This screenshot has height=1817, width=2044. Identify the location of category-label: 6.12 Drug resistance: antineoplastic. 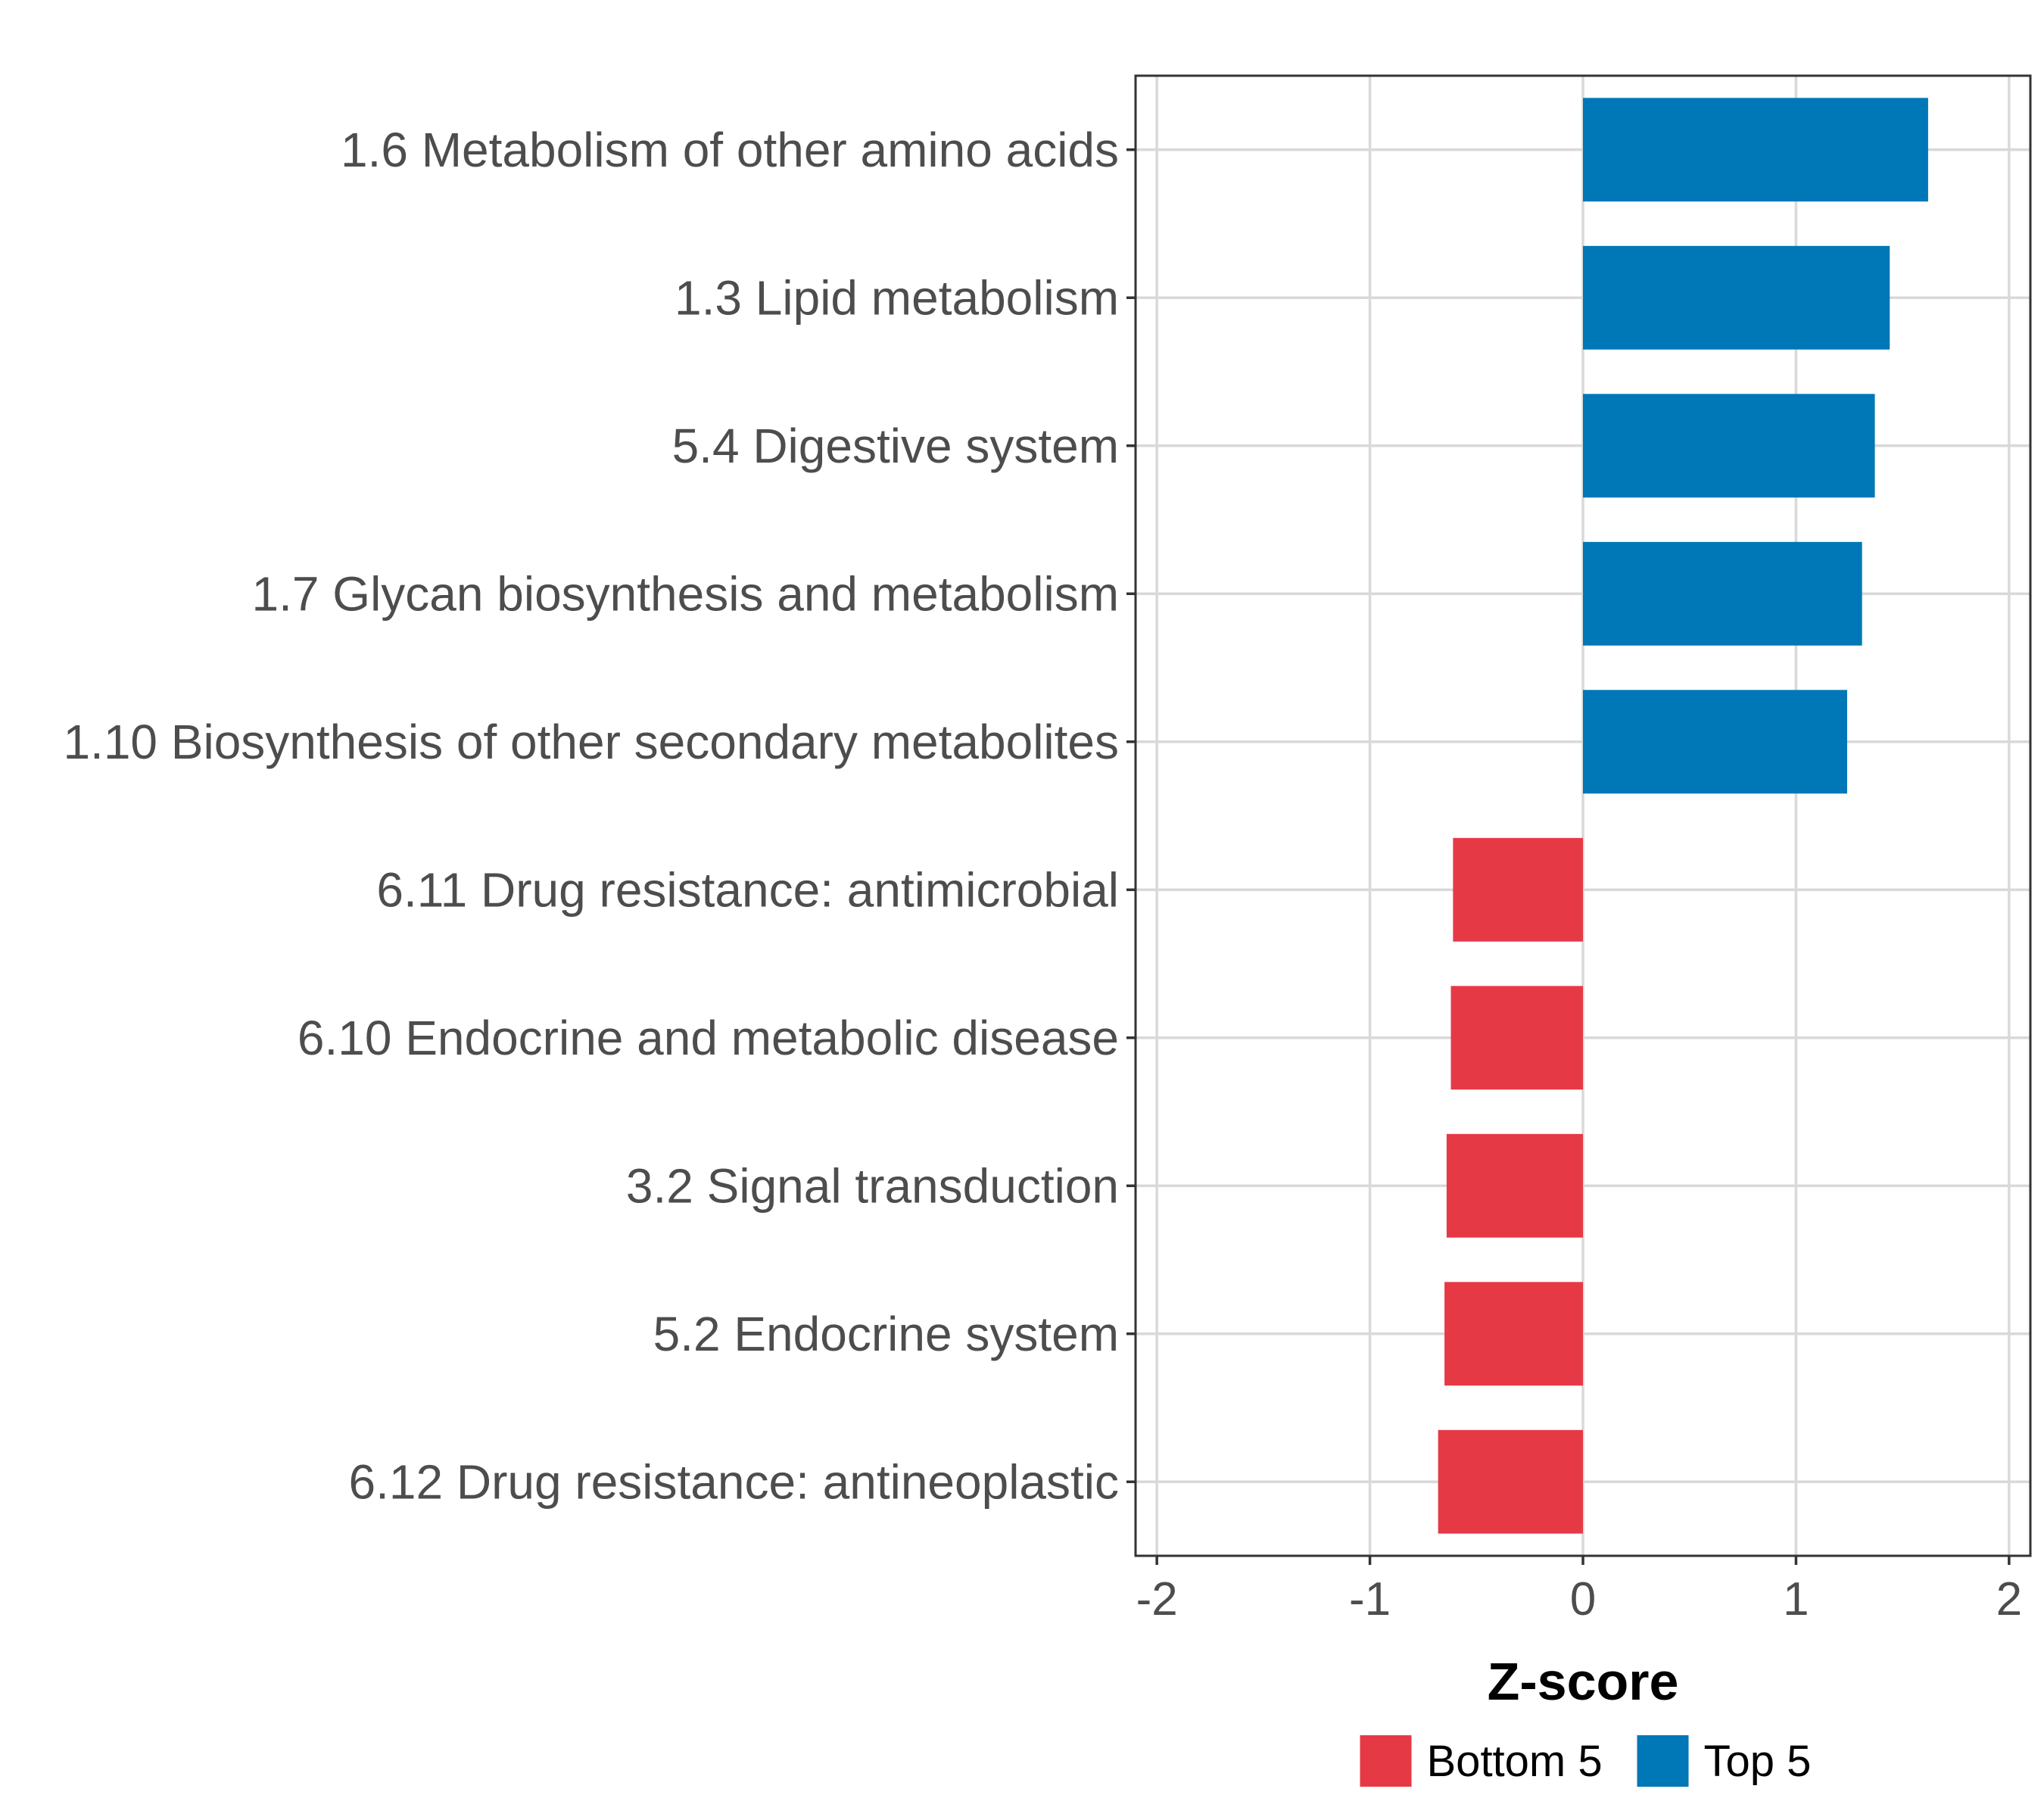
(734, 1481).